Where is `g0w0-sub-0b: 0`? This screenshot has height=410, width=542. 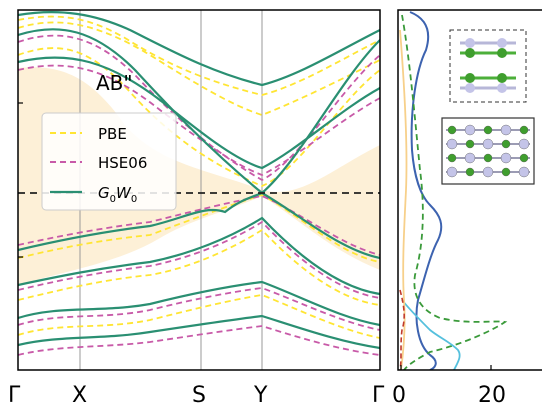
g0w0-sub-0b: 0 is located at coordinates (134, 199).